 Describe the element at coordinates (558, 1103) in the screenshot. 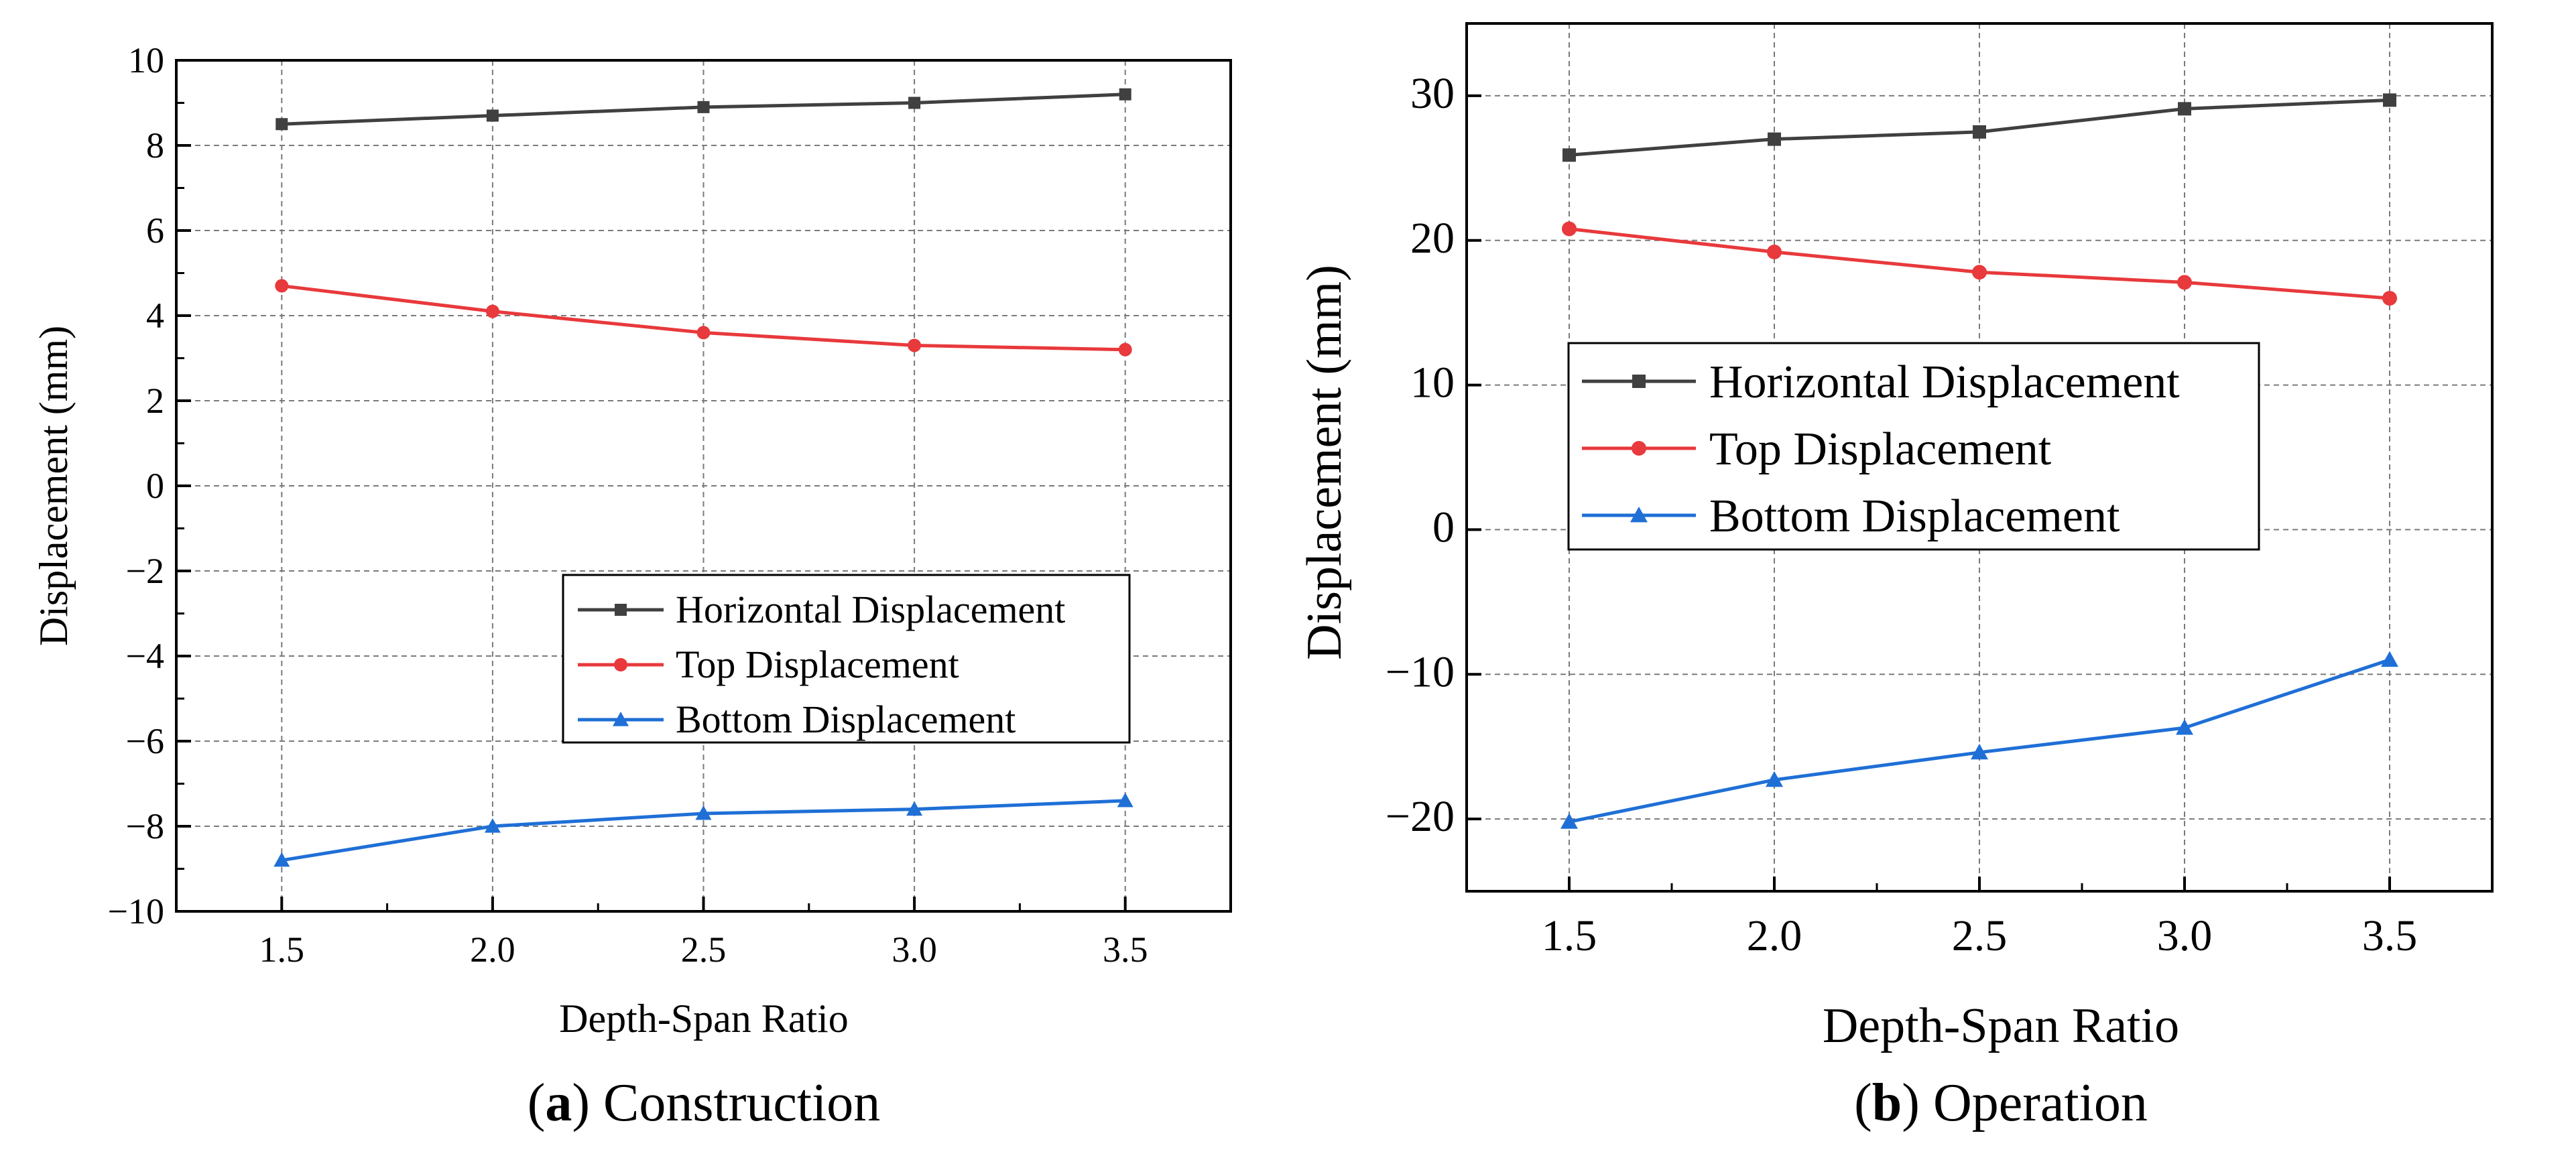

I see `panel-a-caption-letter: a` at that location.